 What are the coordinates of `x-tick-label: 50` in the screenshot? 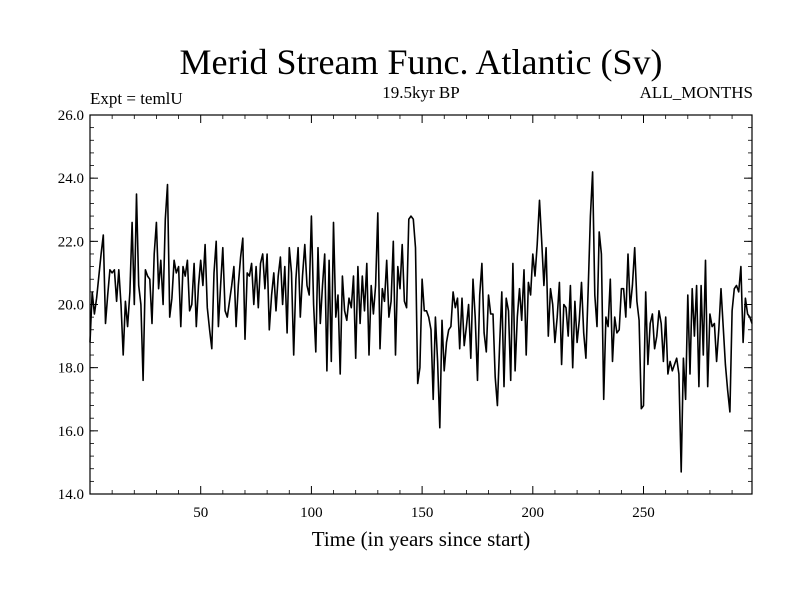 It's located at (200, 513).